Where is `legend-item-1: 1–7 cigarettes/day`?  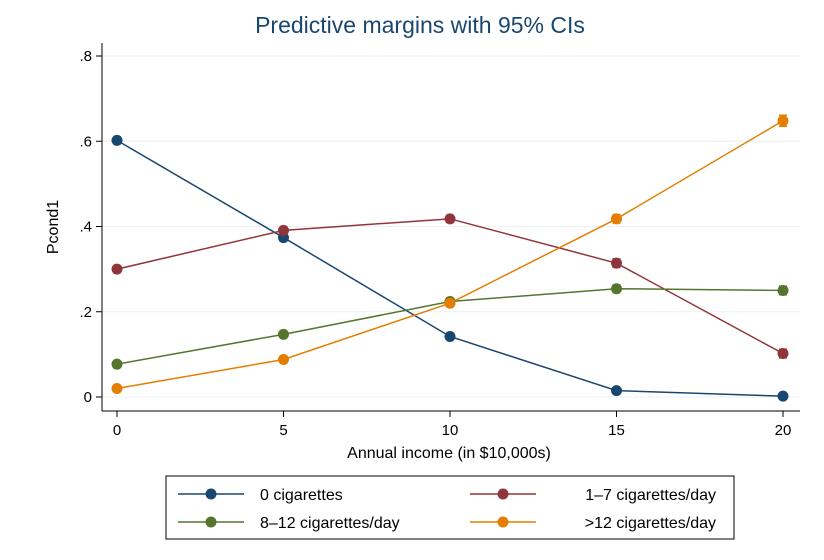
legend-item-1: 1–7 cigarettes/day is located at coordinates (593, 495).